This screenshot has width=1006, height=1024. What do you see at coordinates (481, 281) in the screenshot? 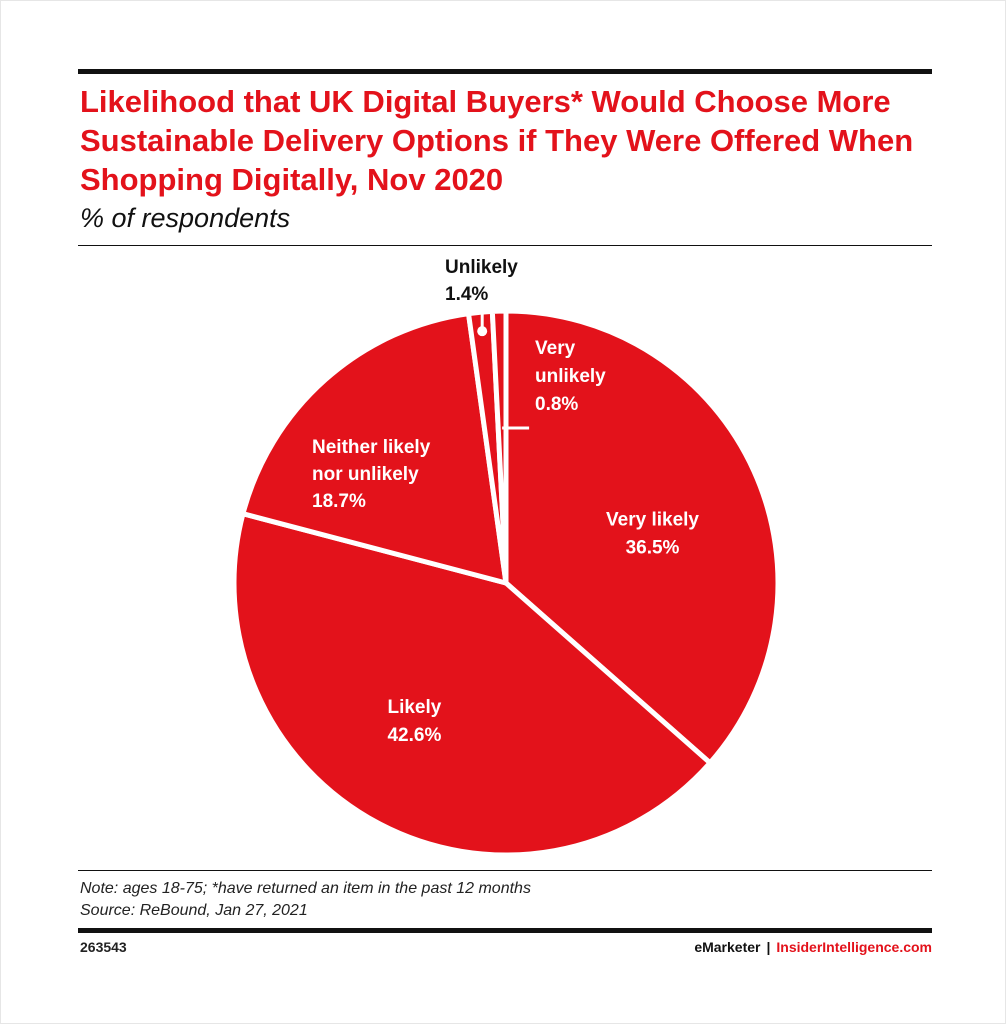
I see `slice-label-unlikely: Unlikely 1.4%` at bounding box center [481, 281].